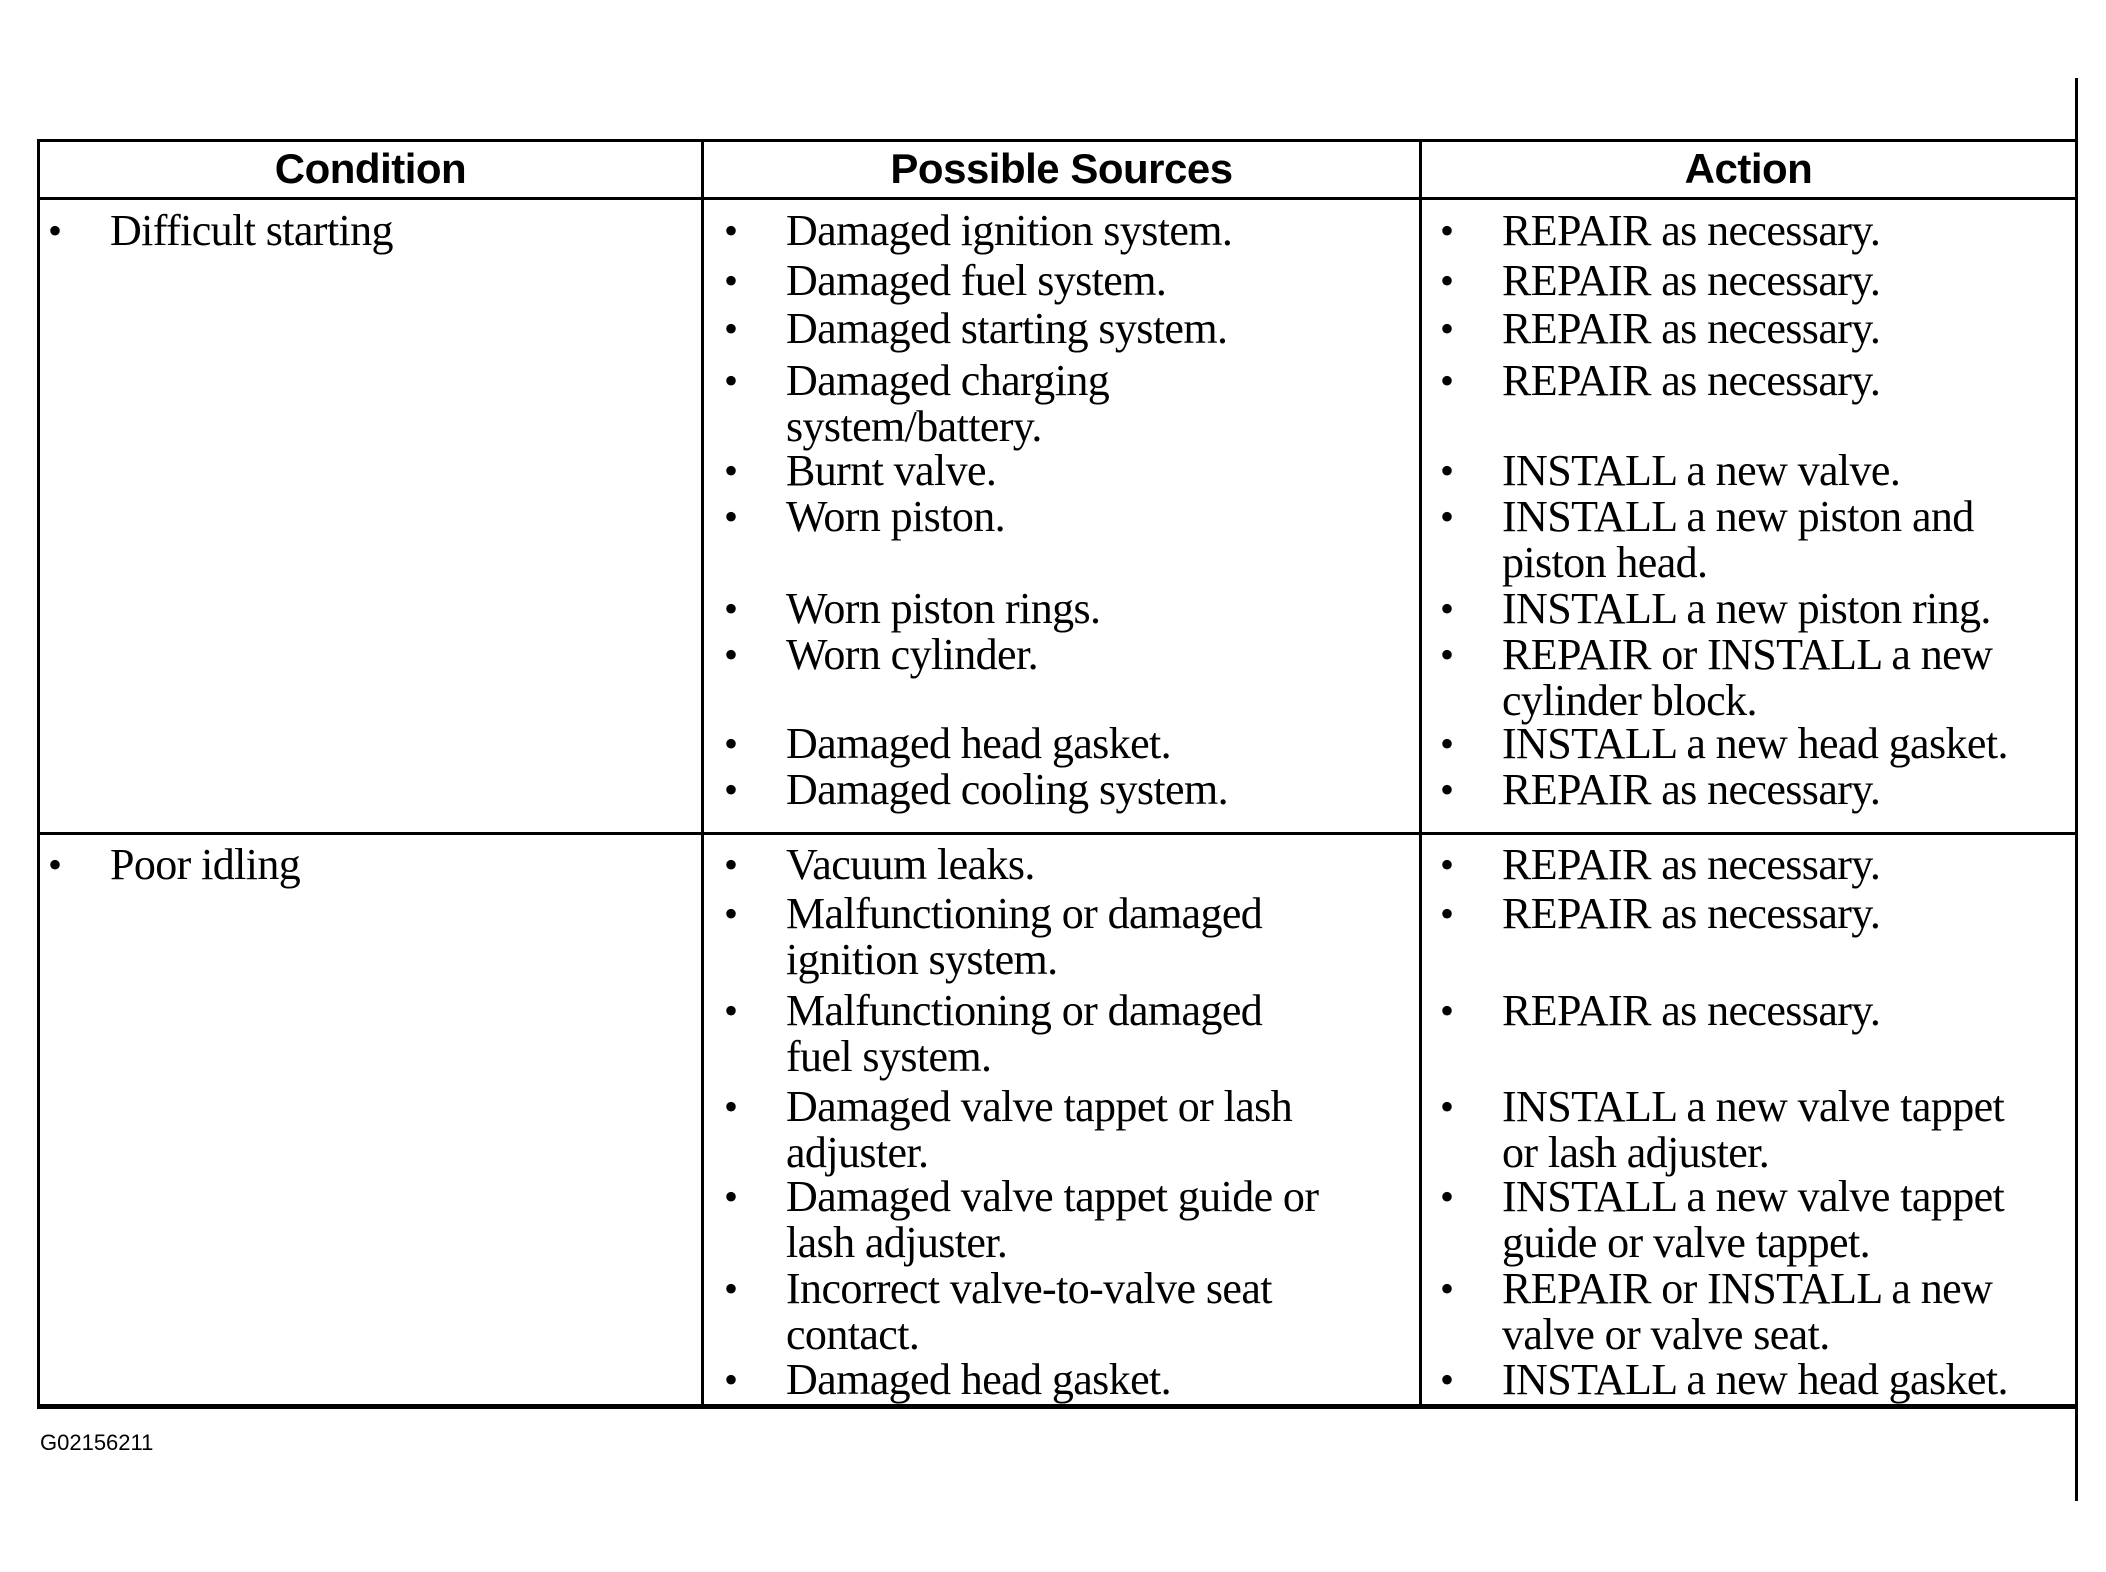 The height and width of the screenshot is (1572, 2106). I want to click on possible-source-item: Damaged valve tappet or lash adjuster., so click(1039, 1129).